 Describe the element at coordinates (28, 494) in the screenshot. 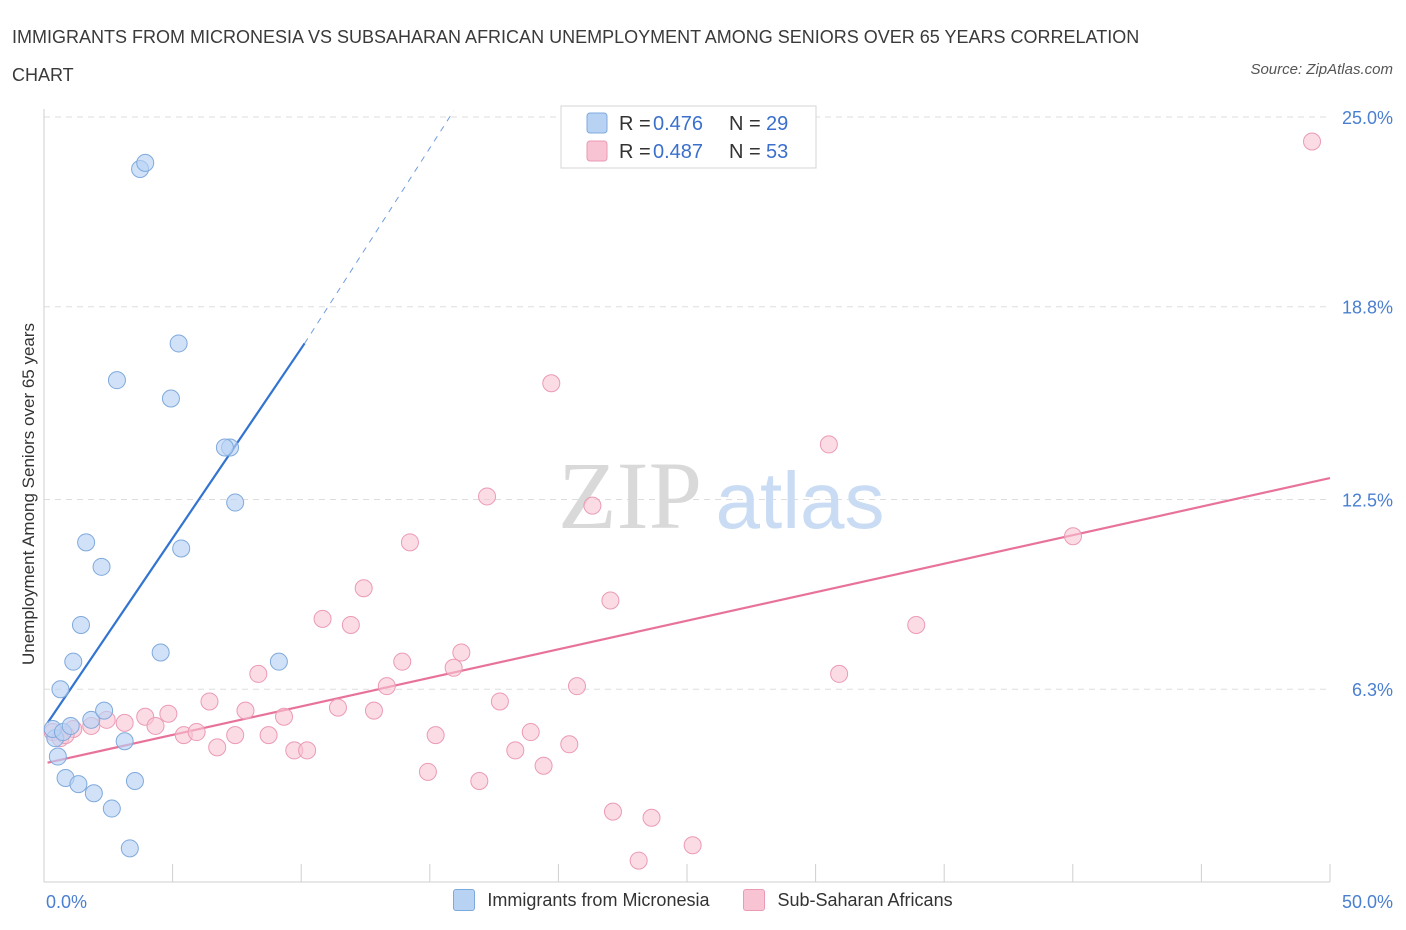

I see `y-axis-label: Unemployment Among Seniors over 65 years` at that location.